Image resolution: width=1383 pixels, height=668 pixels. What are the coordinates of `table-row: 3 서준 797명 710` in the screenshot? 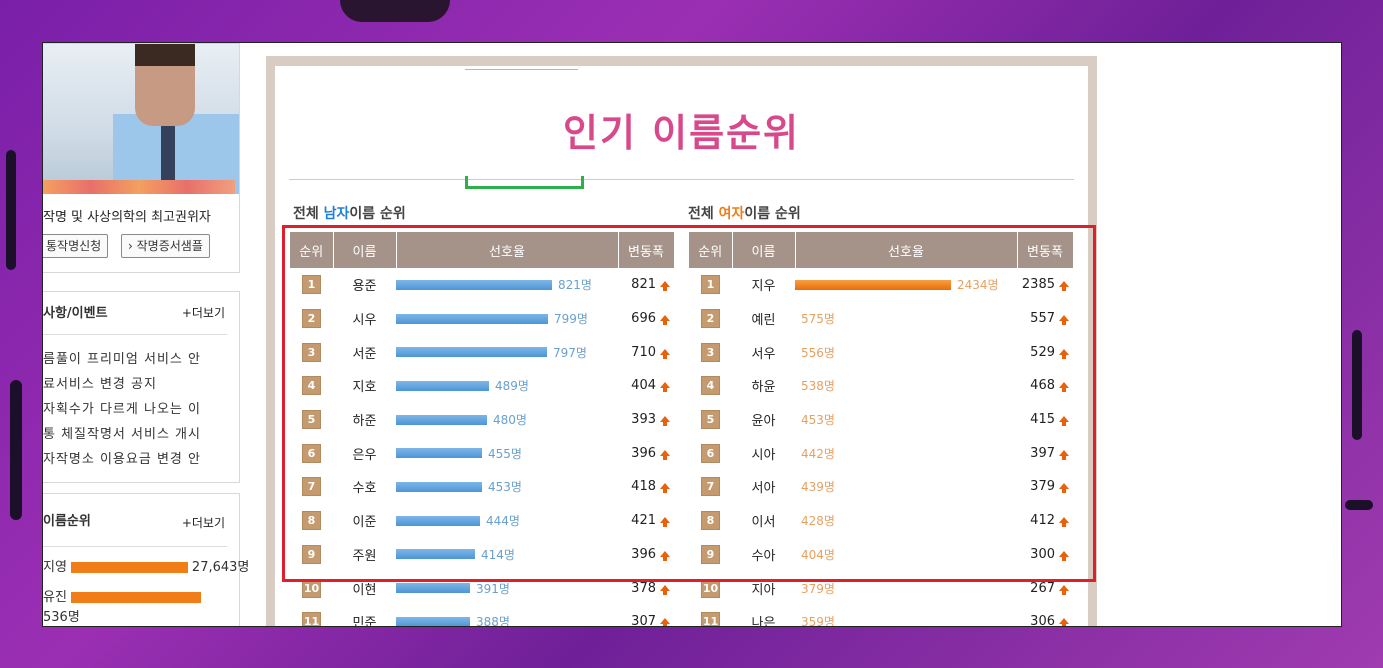 It's located at (482, 352).